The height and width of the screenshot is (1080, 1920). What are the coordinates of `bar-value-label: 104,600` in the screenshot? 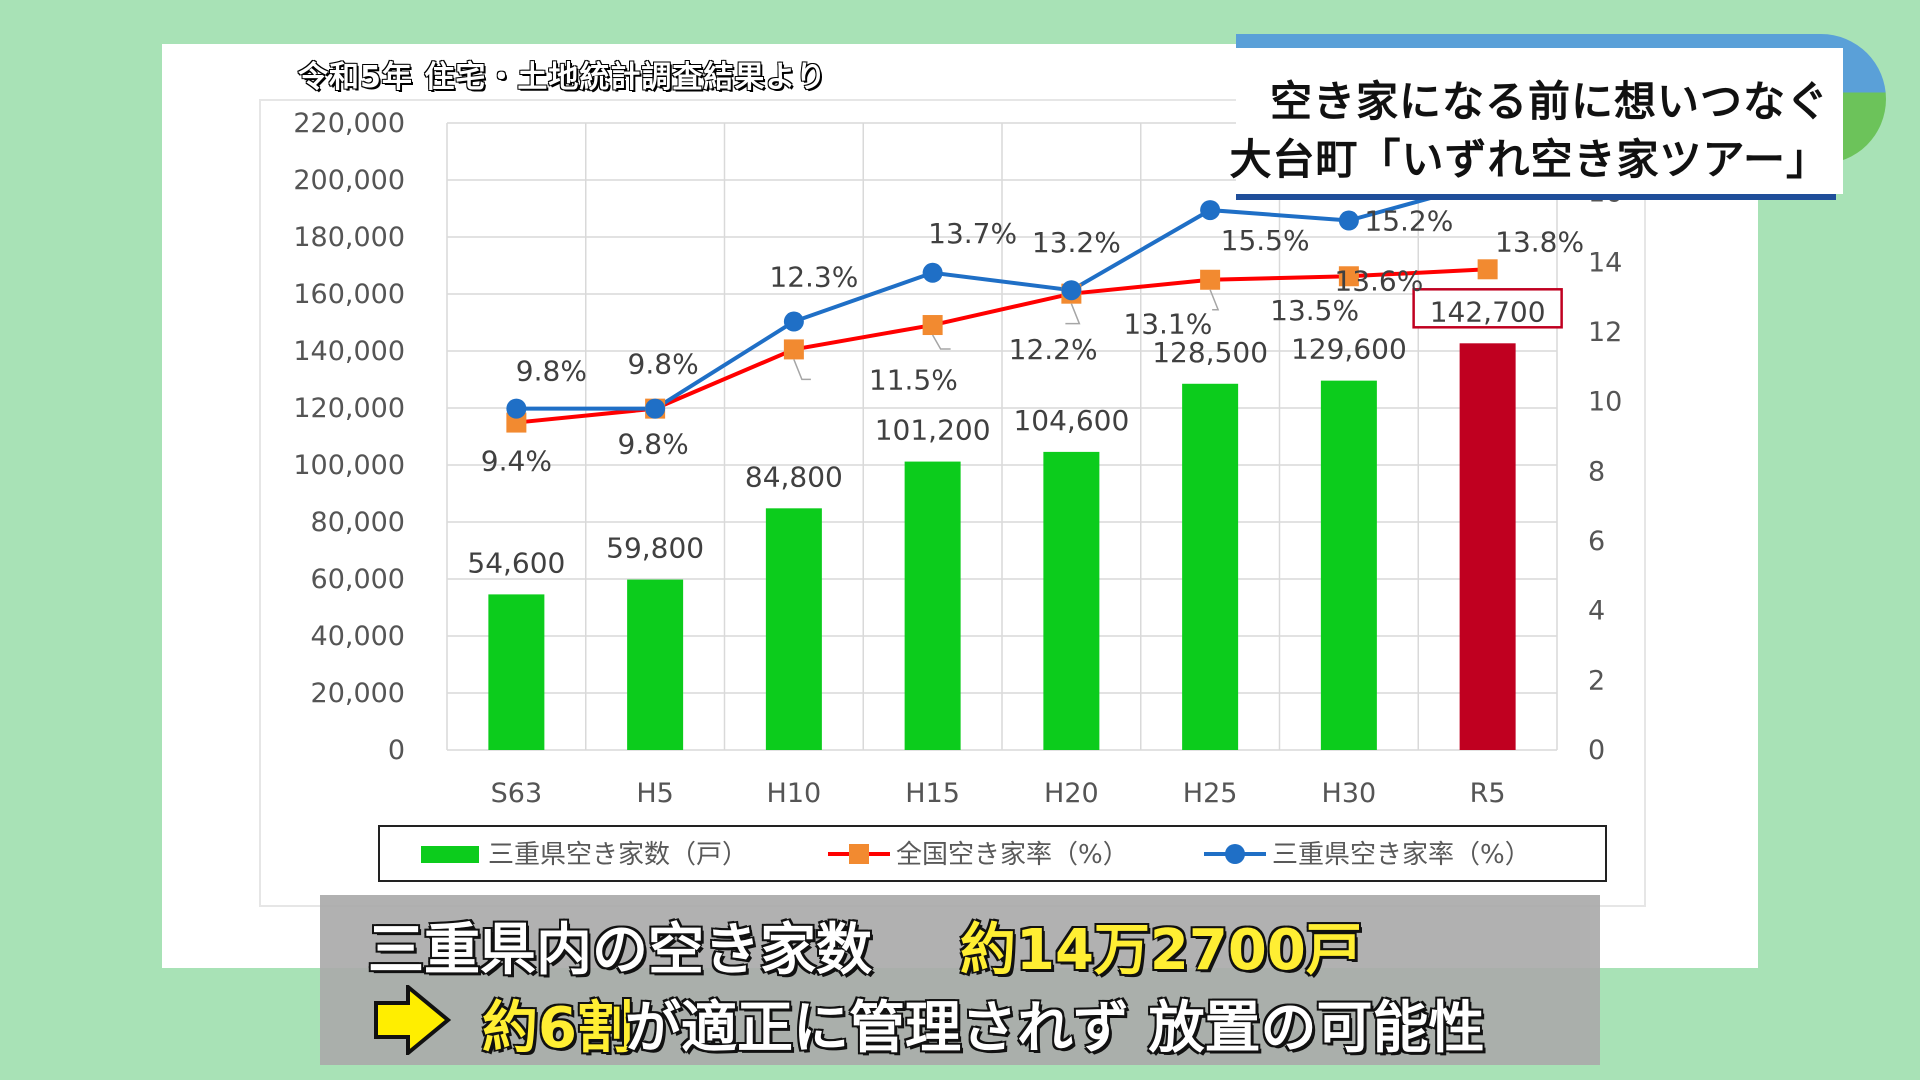 It's located at (1071, 420).